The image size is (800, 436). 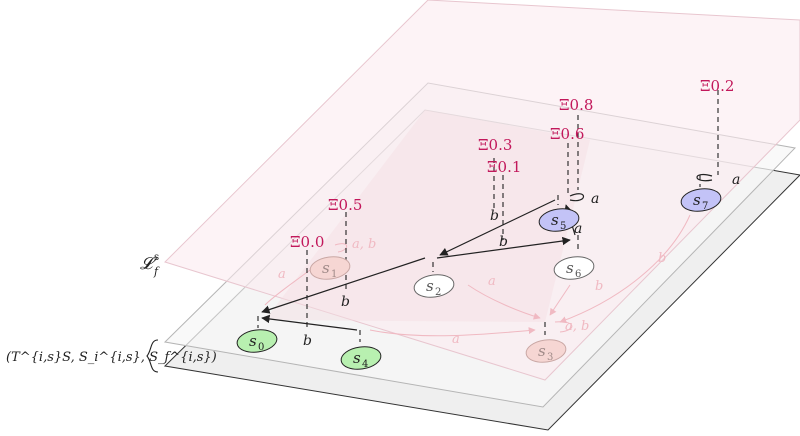 What do you see at coordinates (357, 358) in the screenshot?
I see `state-s4-base: s` at bounding box center [357, 358].